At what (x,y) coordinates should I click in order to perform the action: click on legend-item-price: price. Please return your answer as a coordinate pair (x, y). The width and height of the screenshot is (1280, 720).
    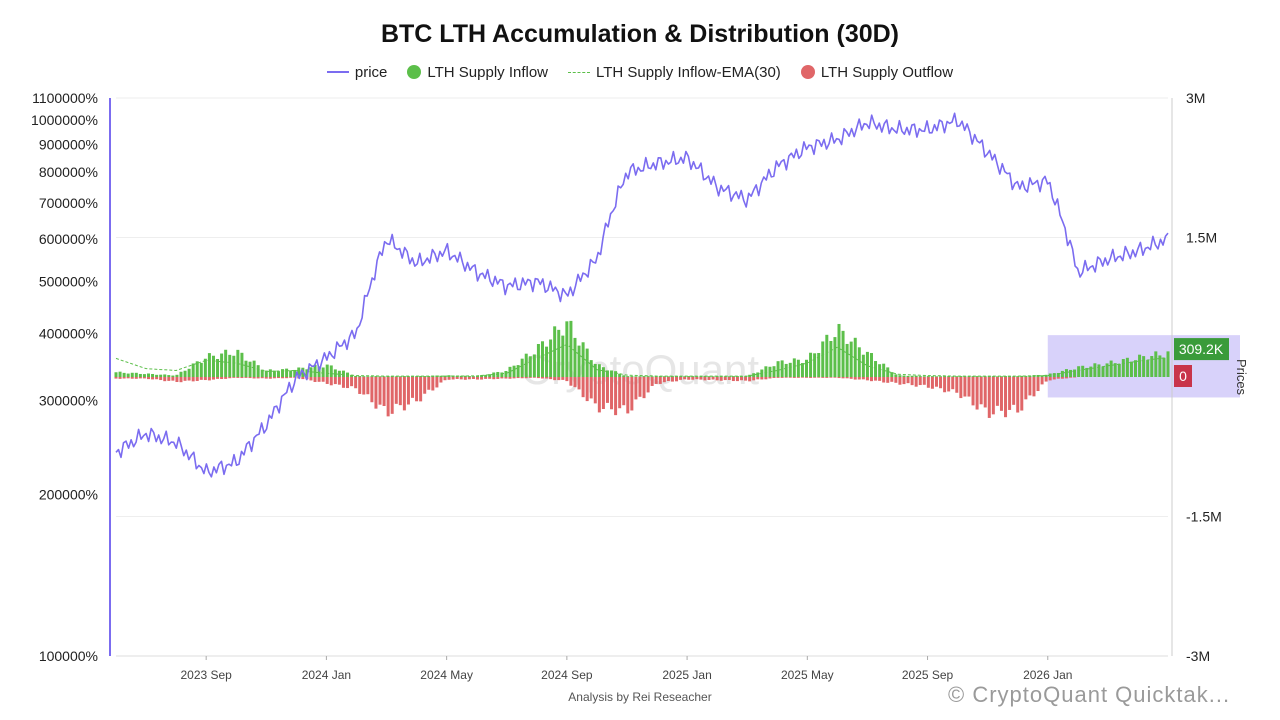
    Looking at the image, I should click on (357, 72).